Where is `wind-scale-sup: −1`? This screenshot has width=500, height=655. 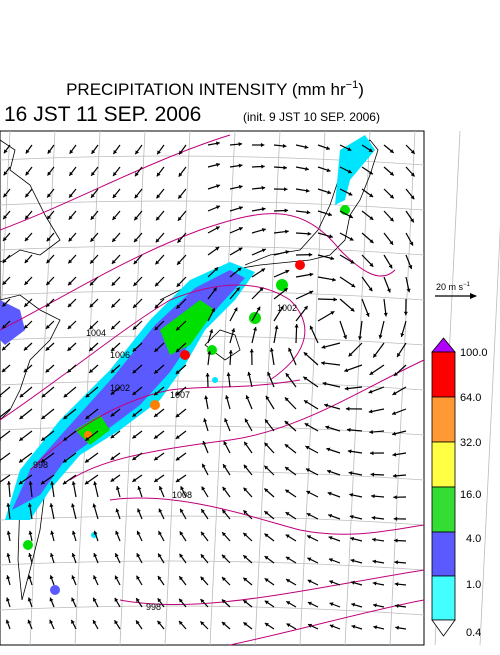 wind-scale-sup: −1 is located at coordinates (467, 285).